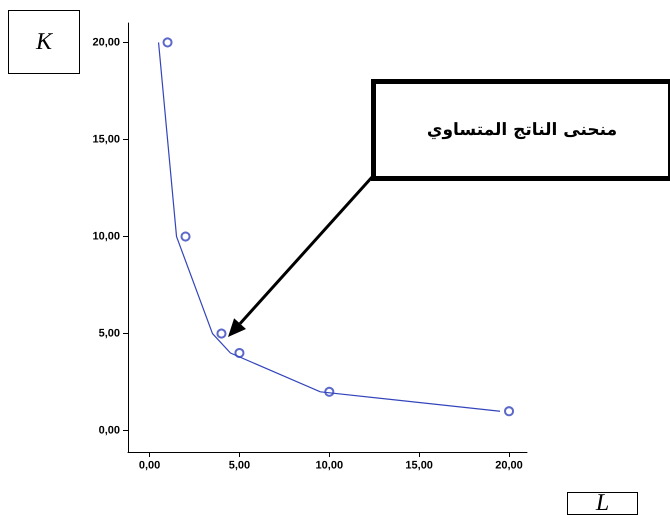 This screenshot has height=515, width=670. Describe the element at coordinates (106, 42) in the screenshot. I see `y-tick-label: 20,00` at that location.